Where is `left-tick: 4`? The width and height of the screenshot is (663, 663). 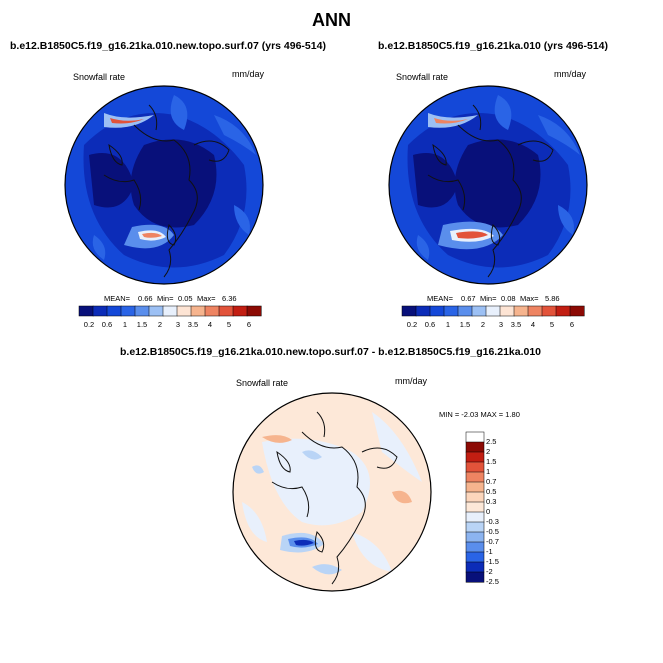 left-tick: 4 is located at coordinates (210, 324).